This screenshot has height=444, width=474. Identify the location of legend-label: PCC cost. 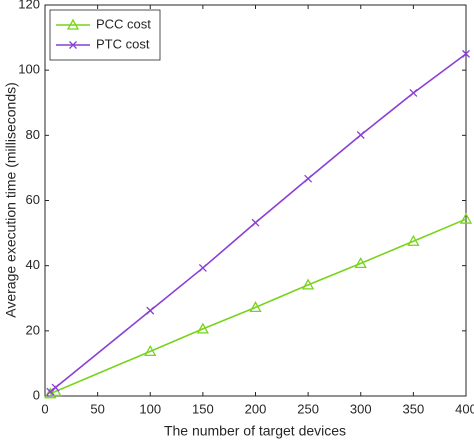
(123, 23).